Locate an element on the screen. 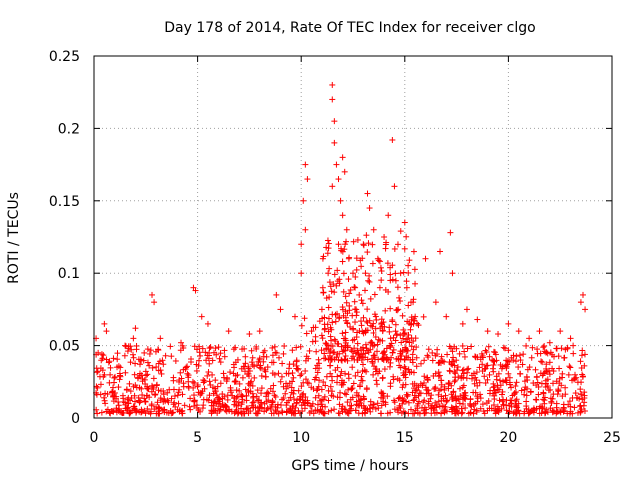 This screenshot has height=480, width=640. x-tick-label: 25 is located at coordinates (612, 438).